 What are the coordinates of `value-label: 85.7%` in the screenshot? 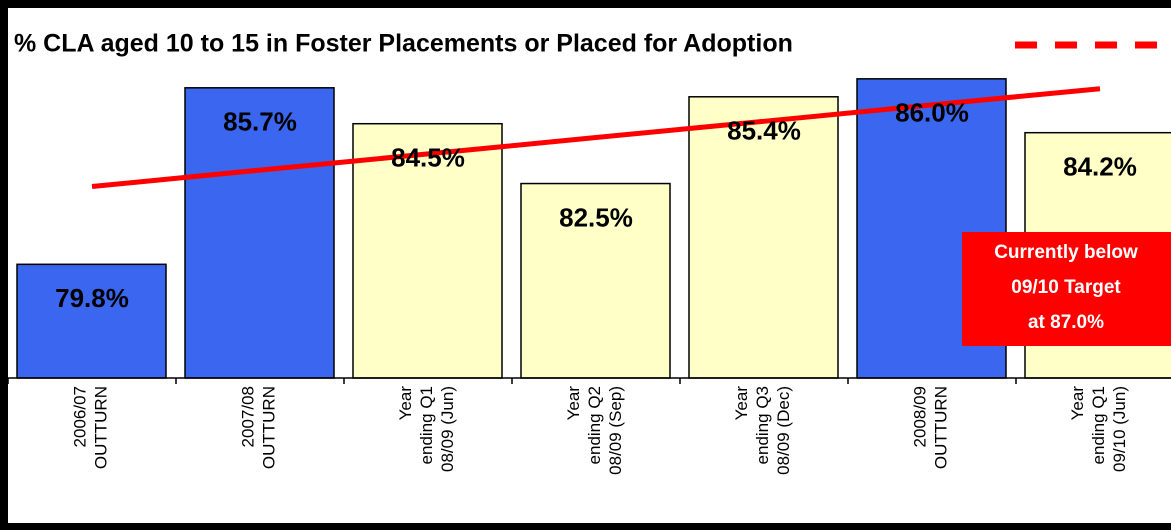 It's located at (260, 122).